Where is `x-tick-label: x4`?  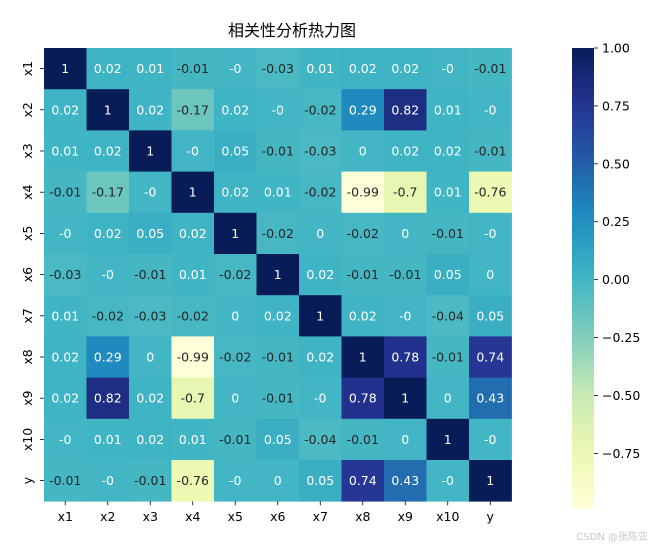
x-tick-label: x4 is located at coordinates (192, 516).